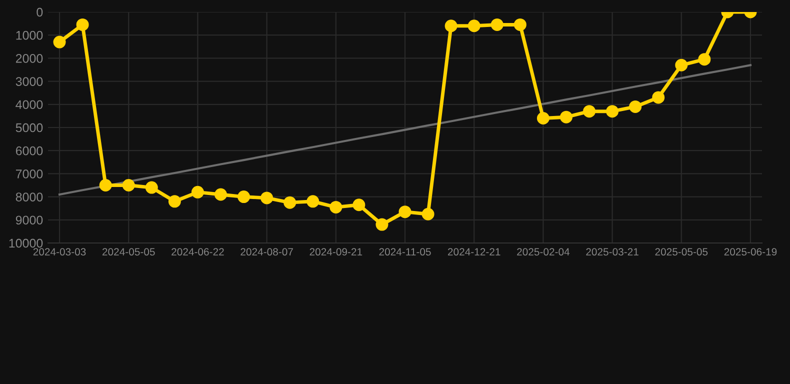  What do you see at coordinates (29, 197) in the screenshot?
I see `y-tick-label: 8000` at bounding box center [29, 197].